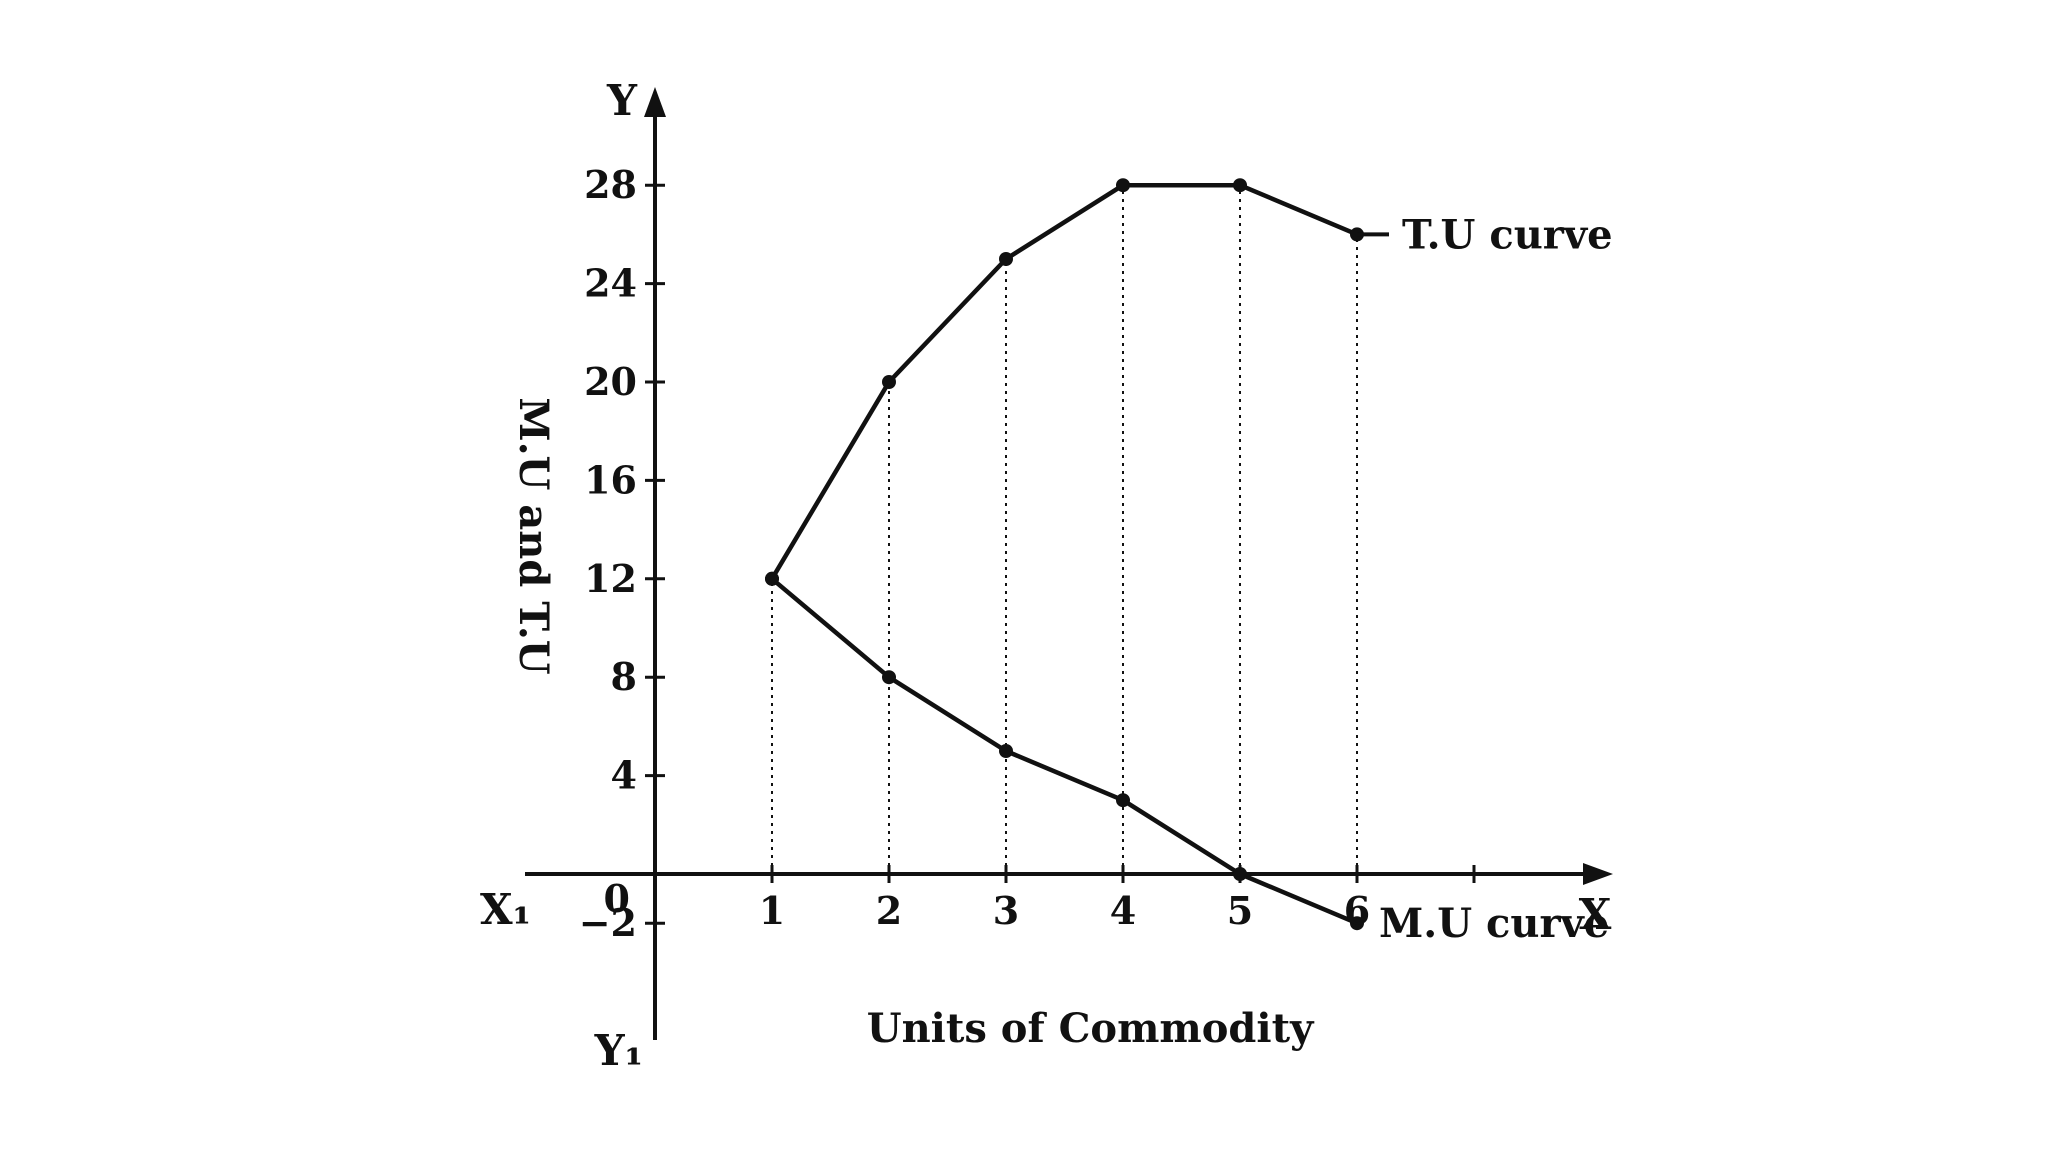  I want to click on x-axis-letter: X, so click(1595, 914).